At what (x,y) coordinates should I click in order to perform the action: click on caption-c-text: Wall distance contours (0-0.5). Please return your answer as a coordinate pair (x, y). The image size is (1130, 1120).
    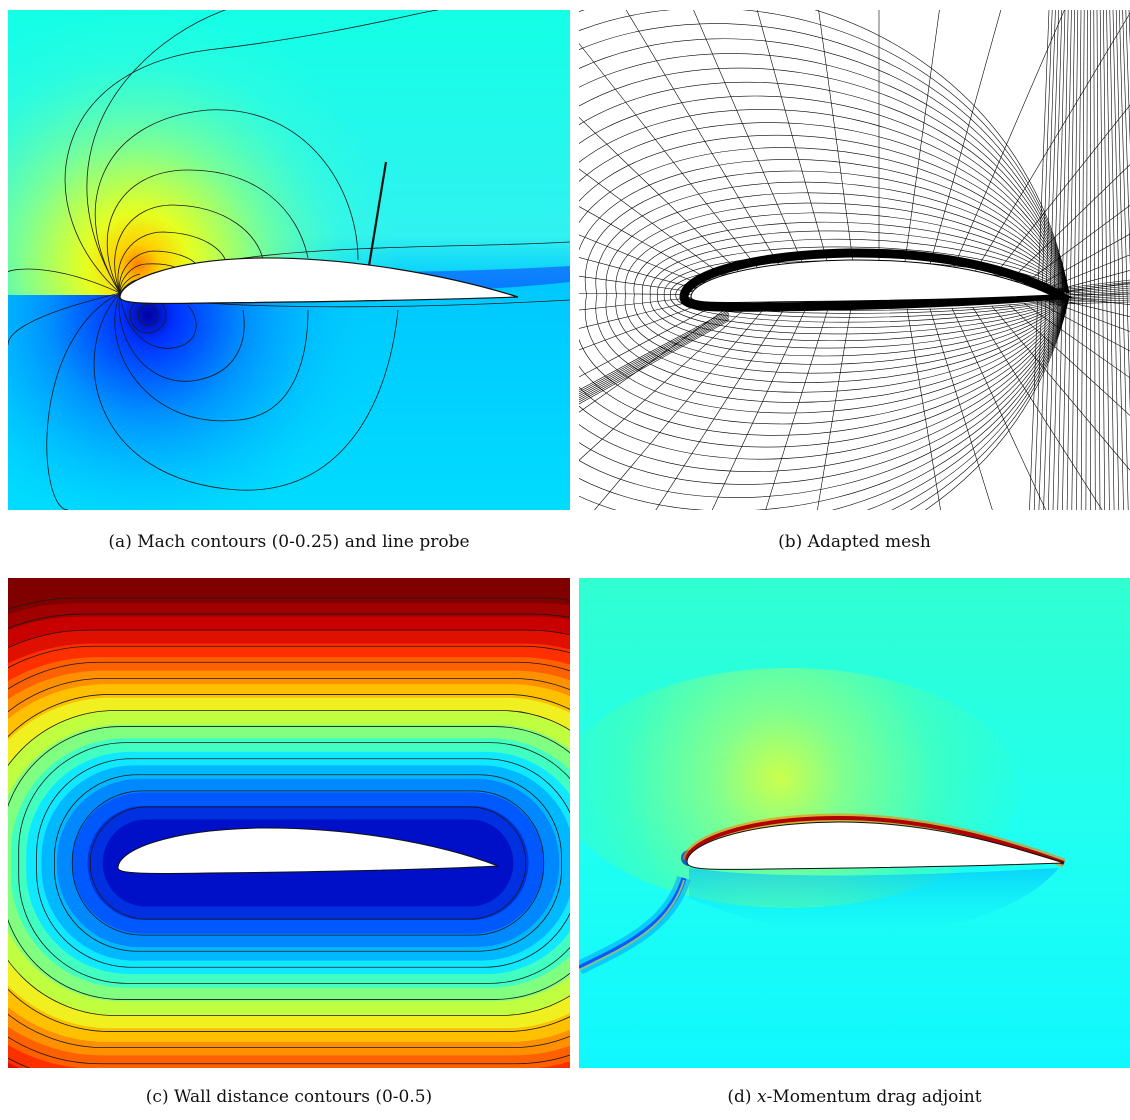
    Looking at the image, I should click on (303, 1097).